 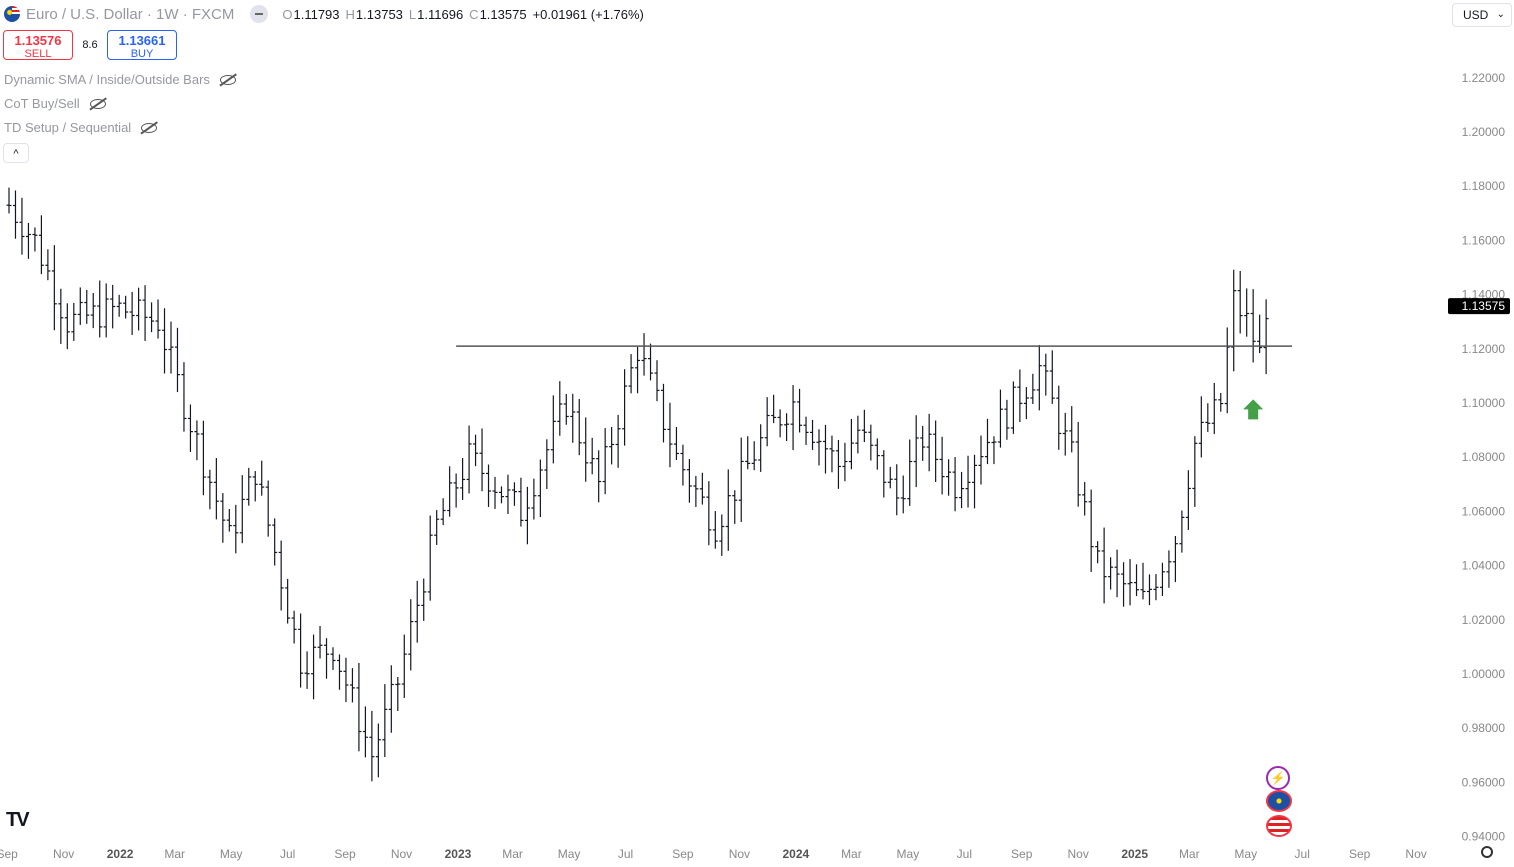 I want to click on sell-button: 1.13576 SELL, so click(x=38, y=45).